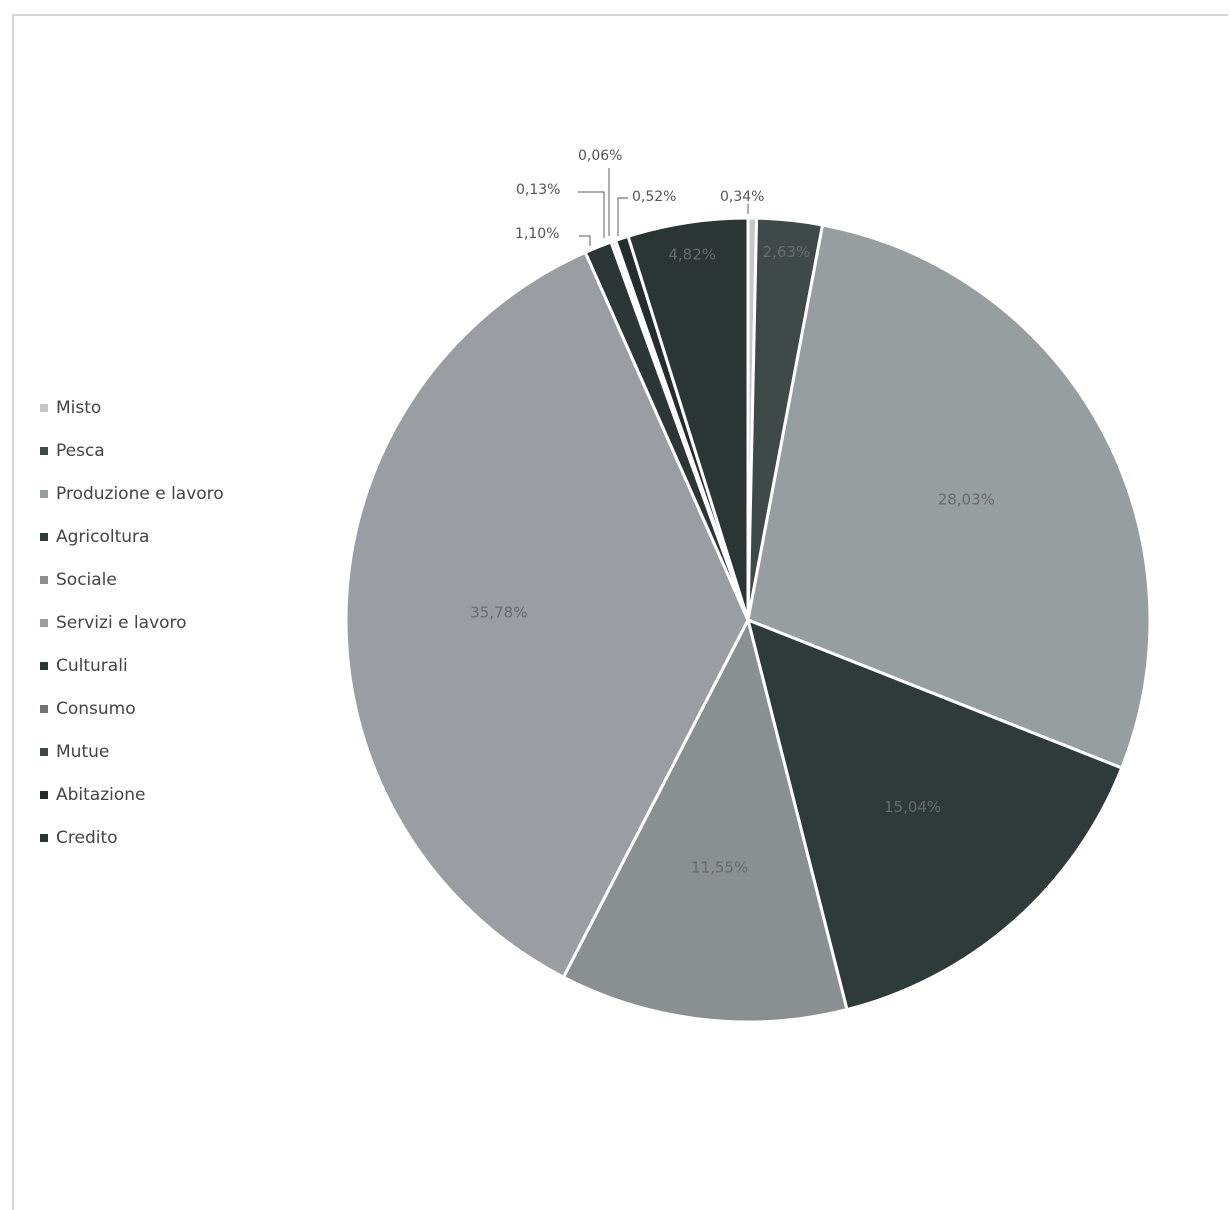 Image resolution: width=1230 pixels, height=1210 pixels. Describe the element at coordinates (688, 418) in the screenshot. I see `pie-slice-credito` at that location.